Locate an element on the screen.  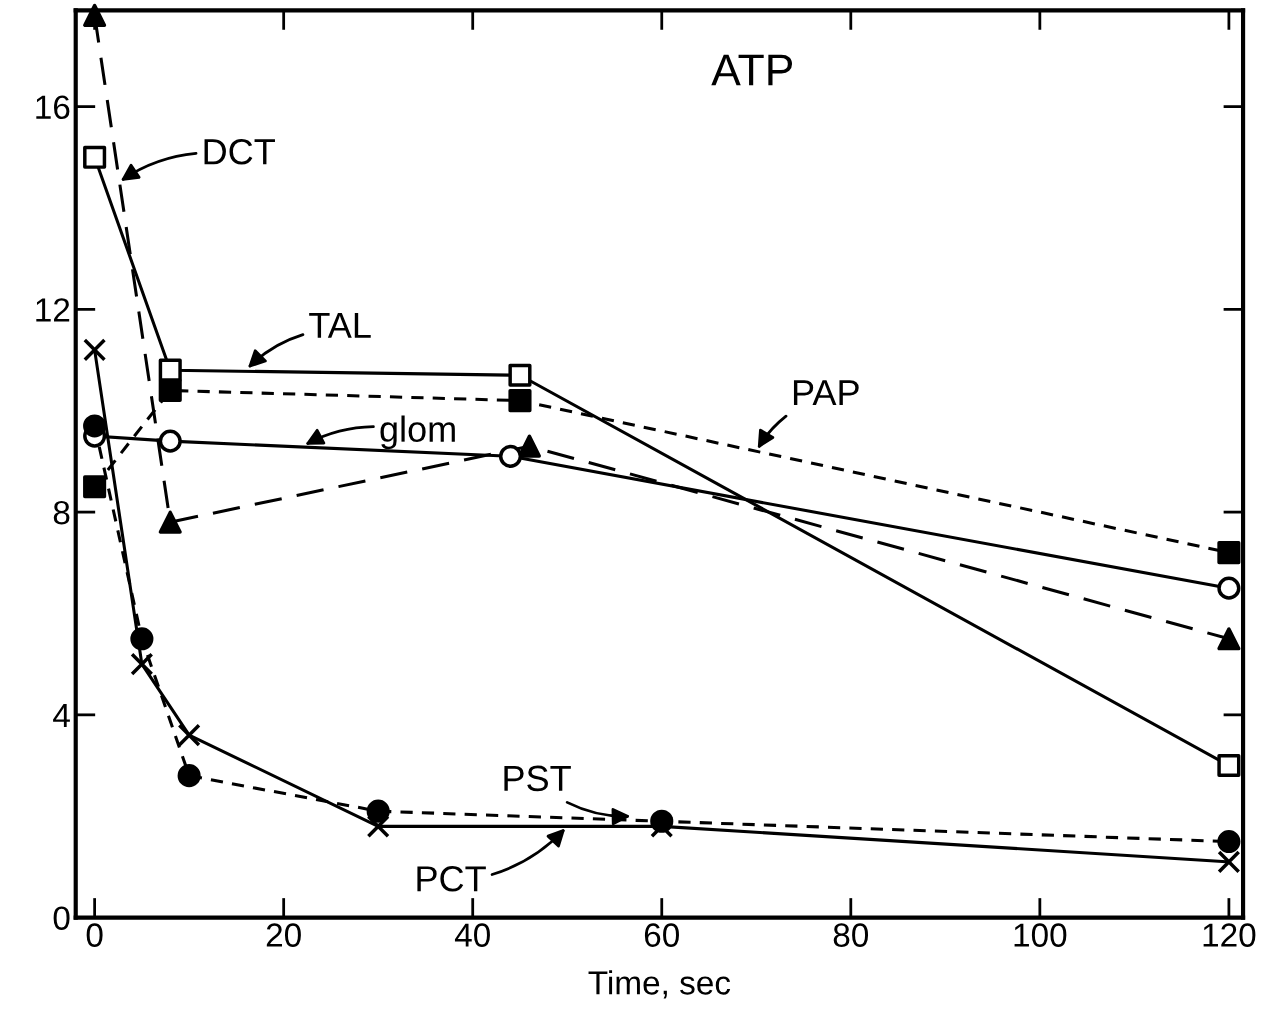
x-tick-label: 0 is located at coordinates (94, 935).